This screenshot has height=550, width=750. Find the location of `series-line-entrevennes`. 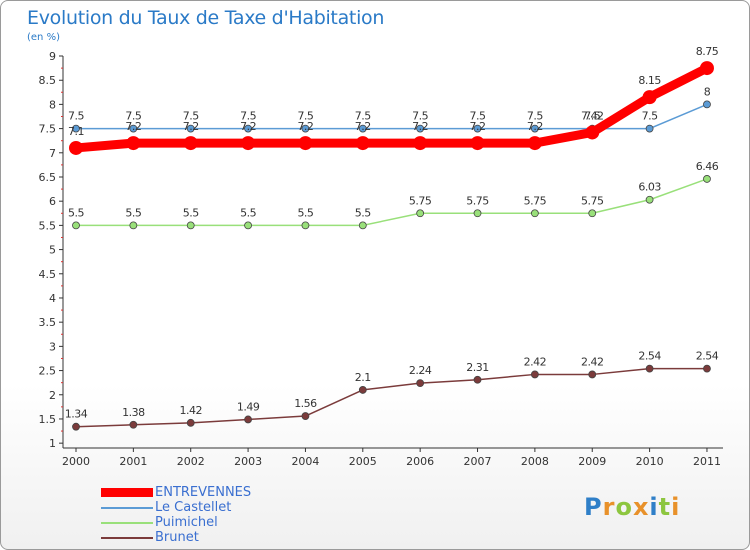

series-line-entrevennes is located at coordinates (391, 108).